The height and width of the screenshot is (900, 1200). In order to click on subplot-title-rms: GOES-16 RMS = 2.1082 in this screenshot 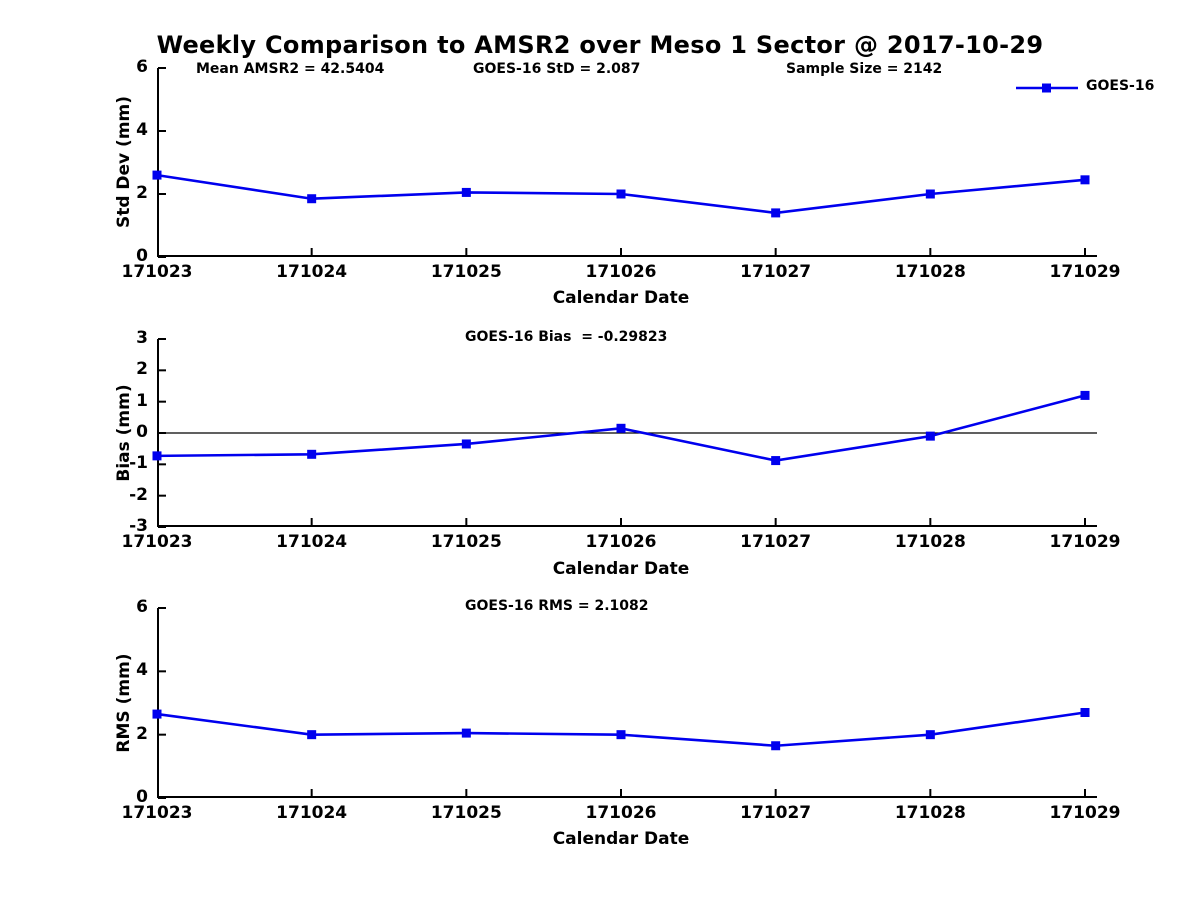, I will do `click(557, 606)`.